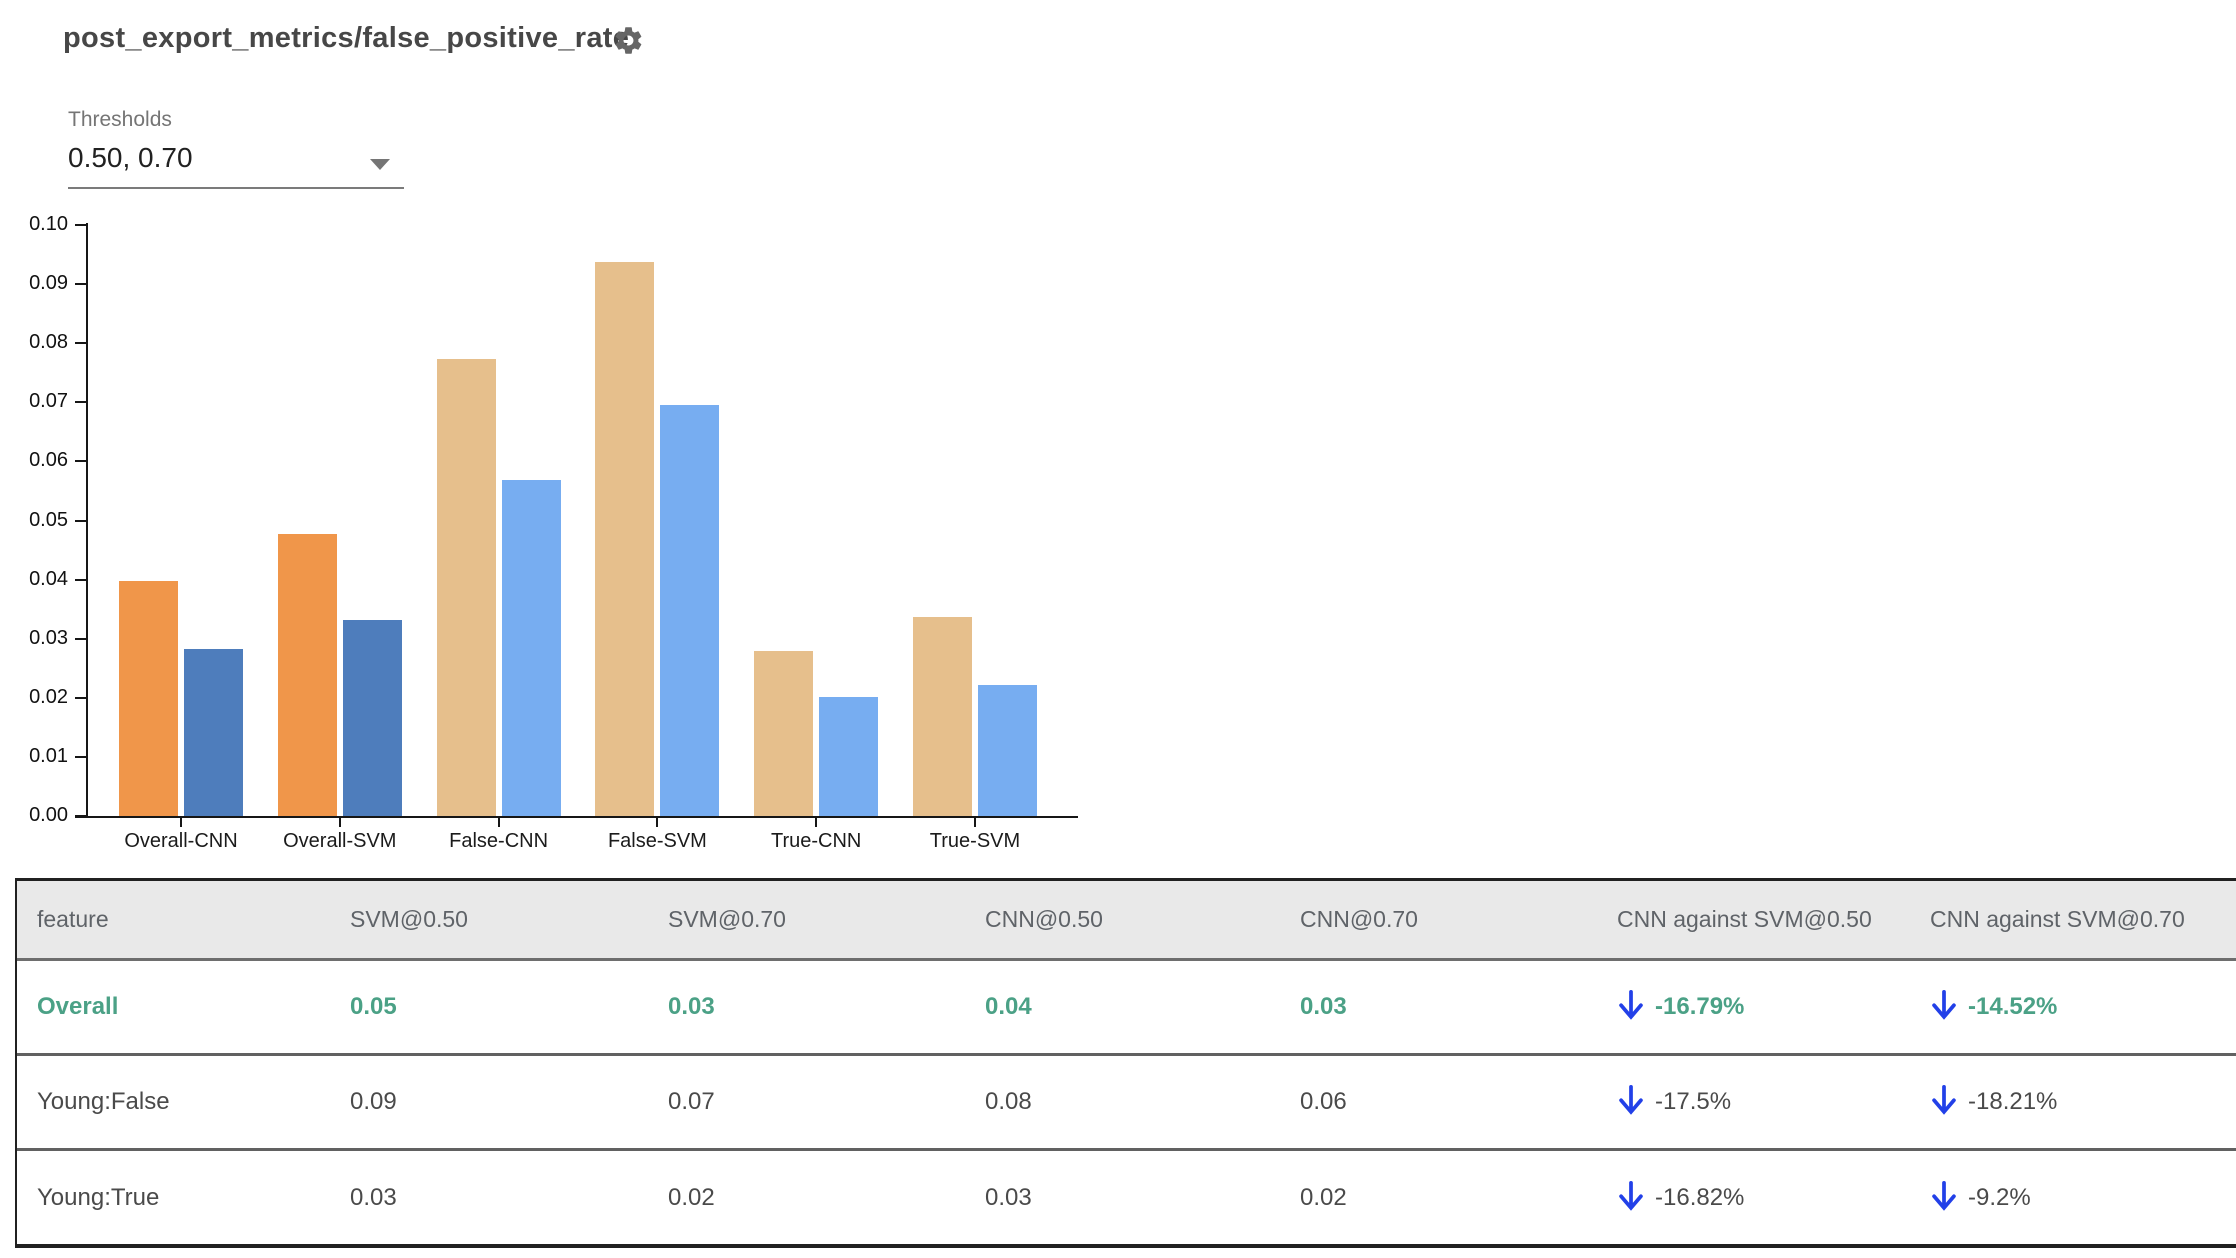 This screenshot has width=2236, height=1258. I want to click on delta-percentage: -14.52%, so click(2013, 1006).